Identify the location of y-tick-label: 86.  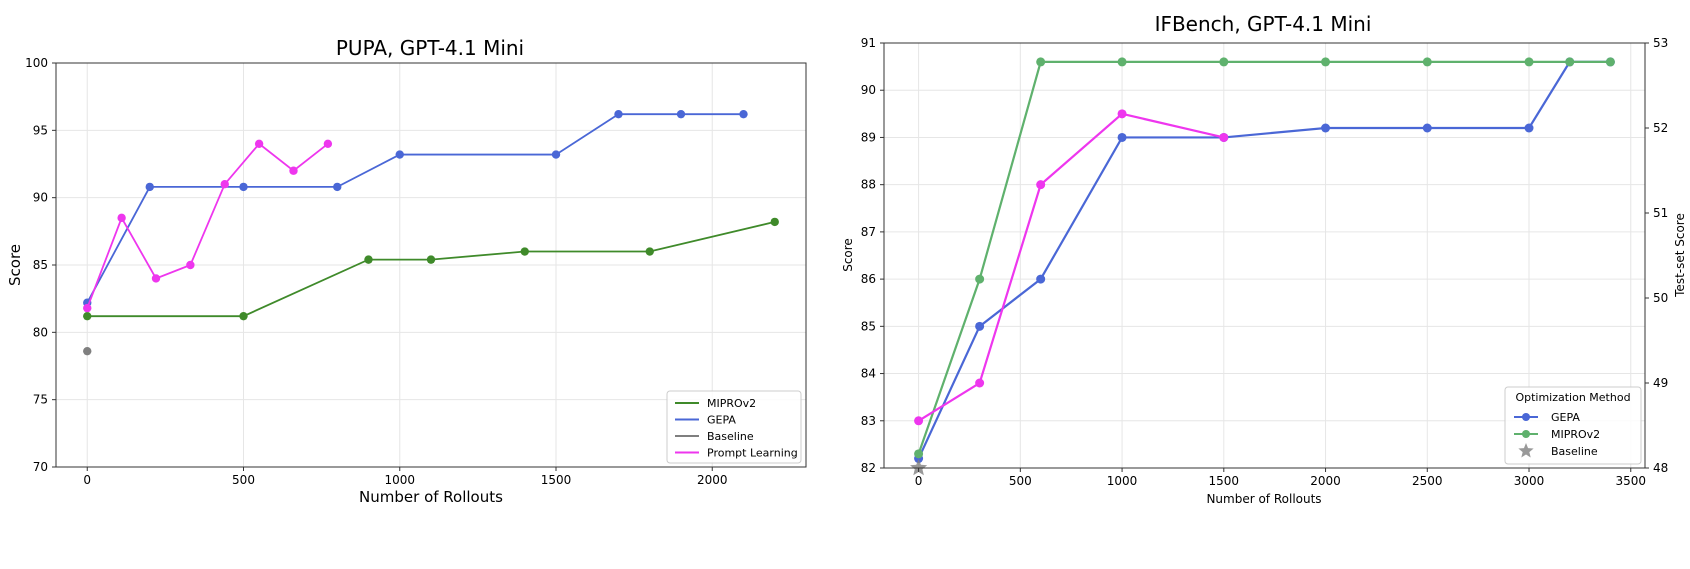
(868, 279).